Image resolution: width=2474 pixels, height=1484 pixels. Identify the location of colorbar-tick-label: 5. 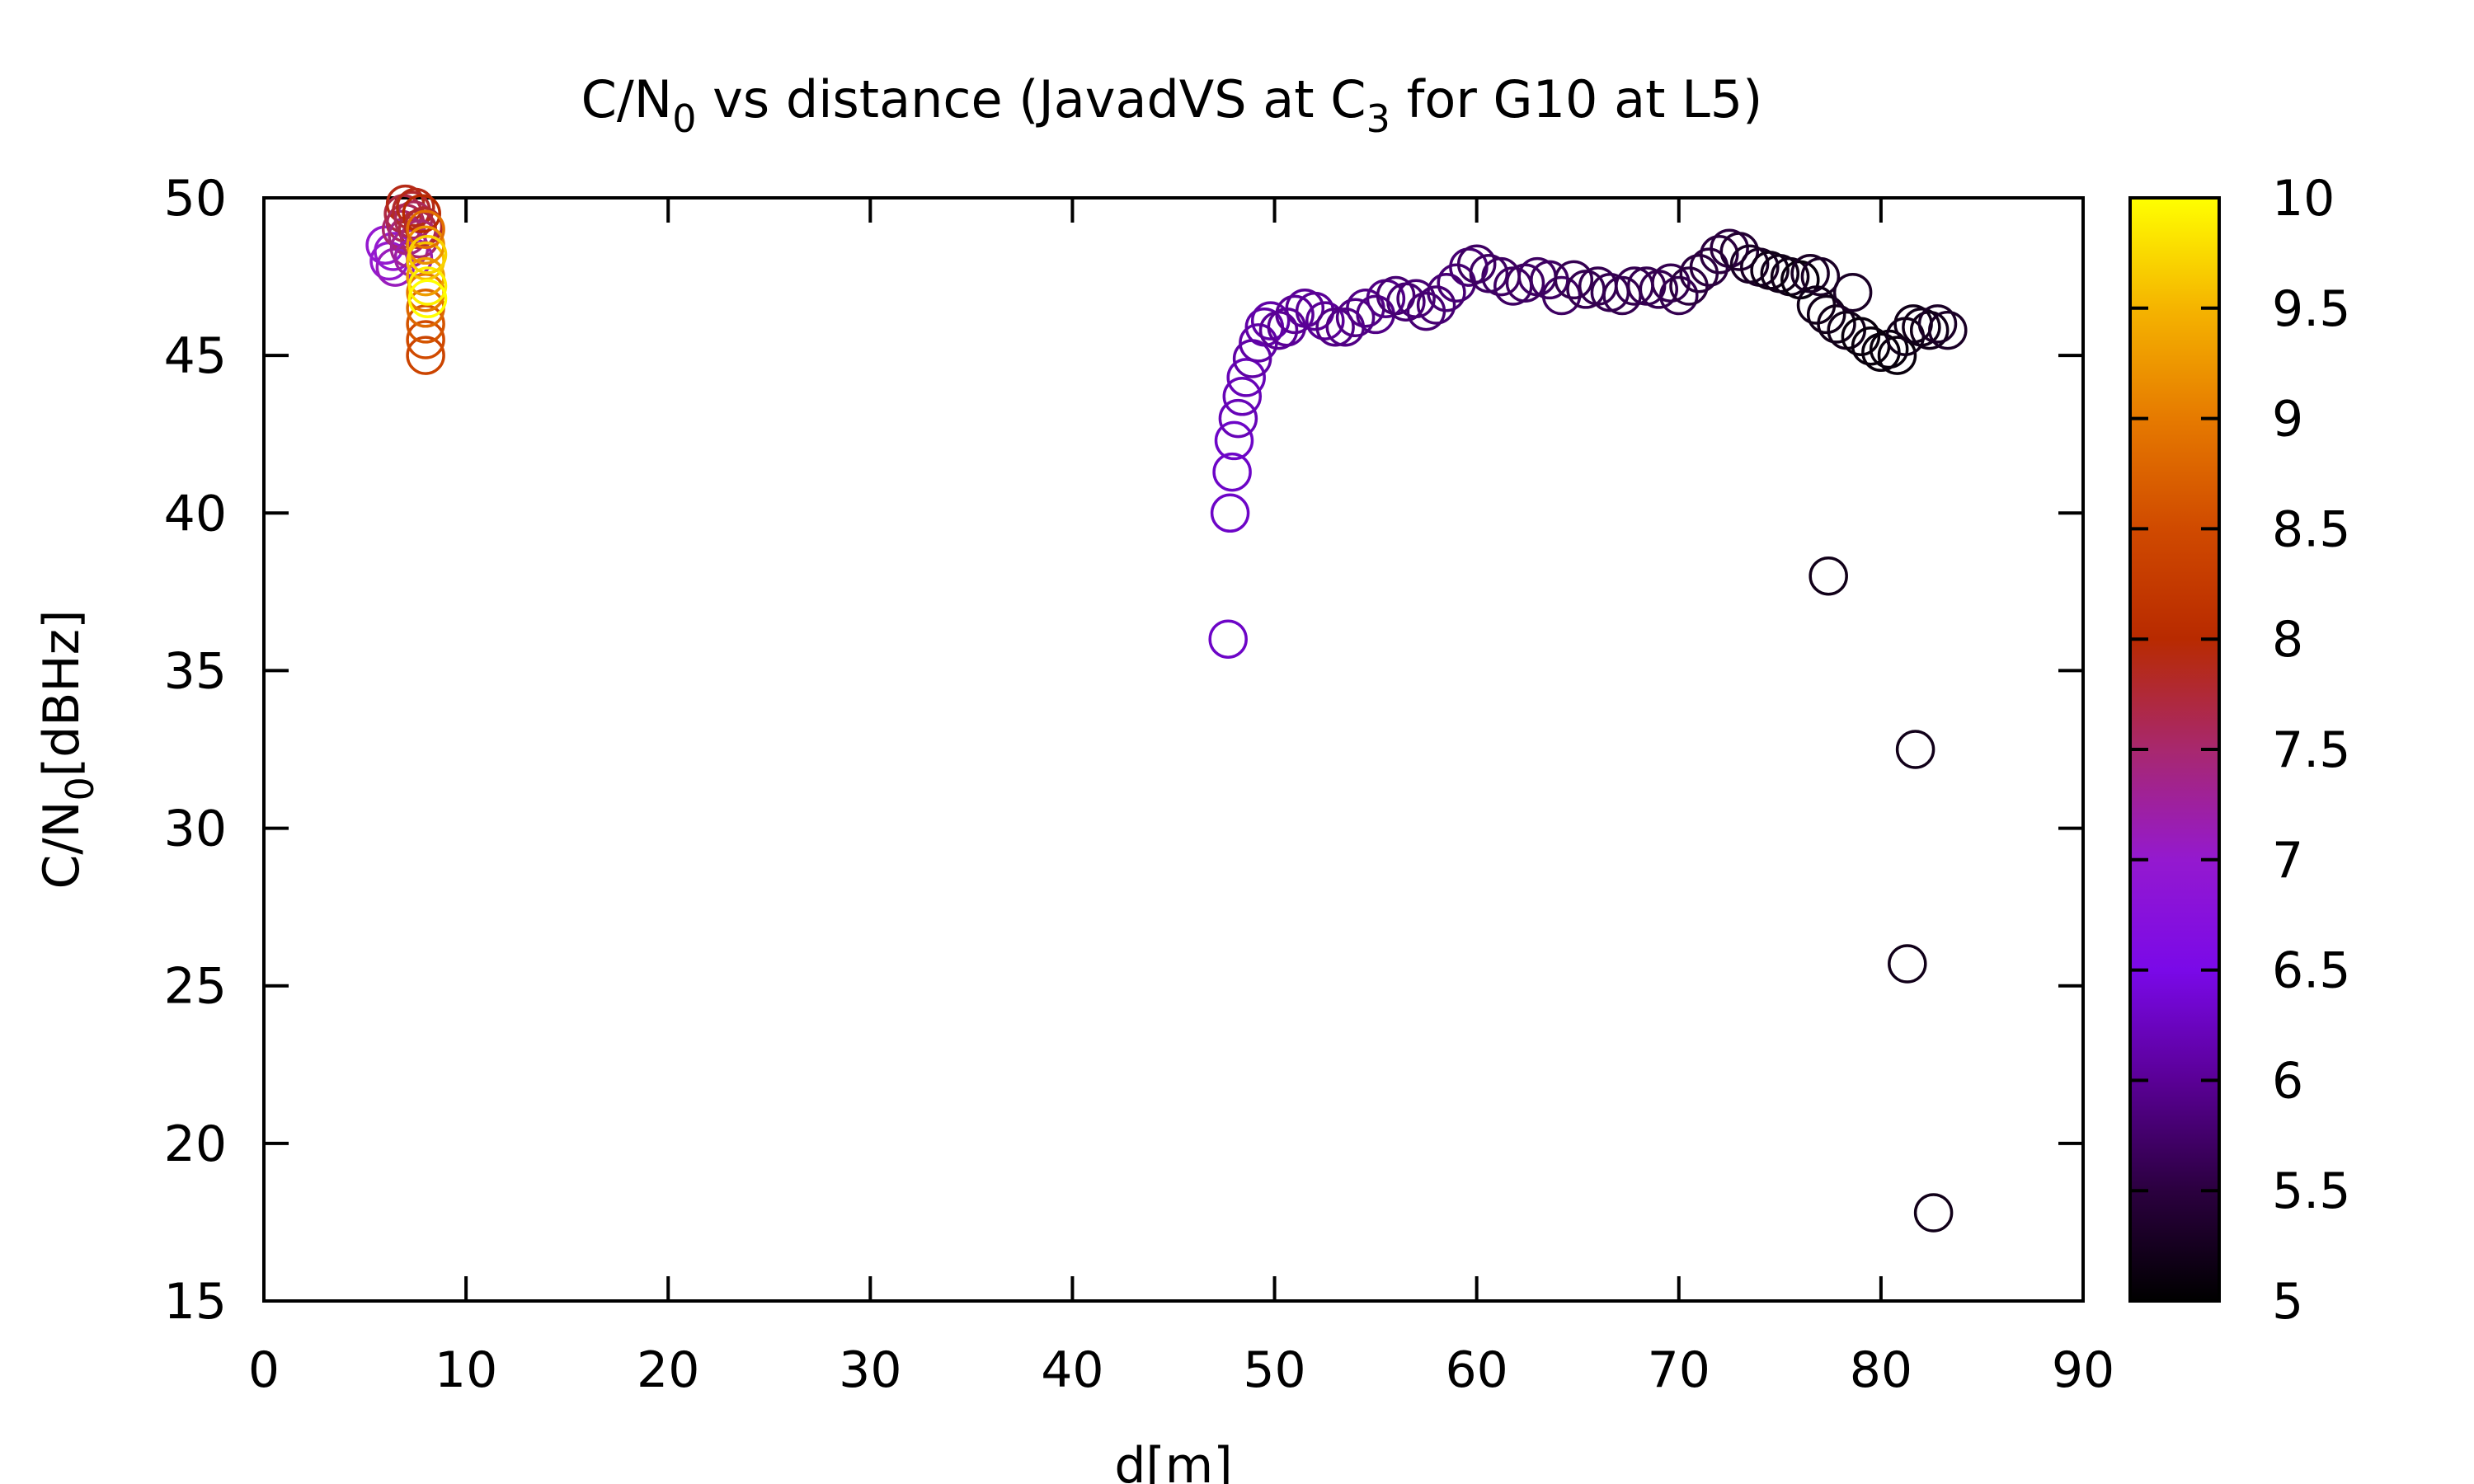
(2287, 1302).